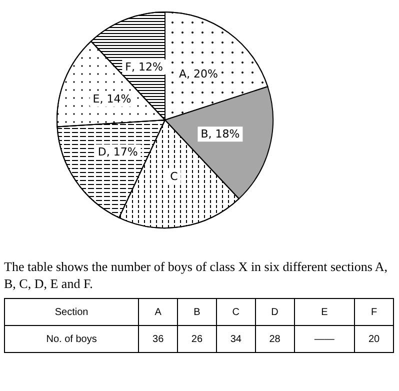 Image resolution: width=399 pixels, height=391 pixels. What do you see at coordinates (197, 339) in the screenshot?
I see `text: 26` at bounding box center [197, 339].